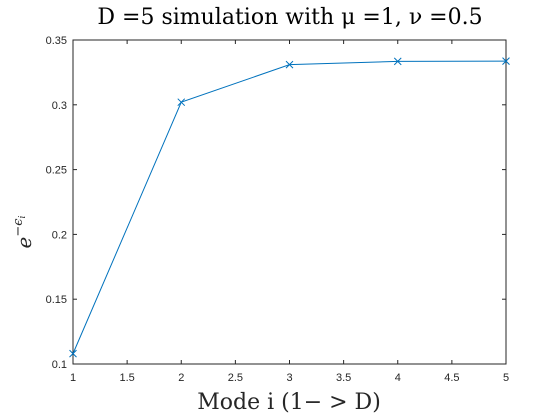  What do you see at coordinates (56, 300) in the screenshot?
I see `y-tick-label: 0.15` at bounding box center [56, 300].